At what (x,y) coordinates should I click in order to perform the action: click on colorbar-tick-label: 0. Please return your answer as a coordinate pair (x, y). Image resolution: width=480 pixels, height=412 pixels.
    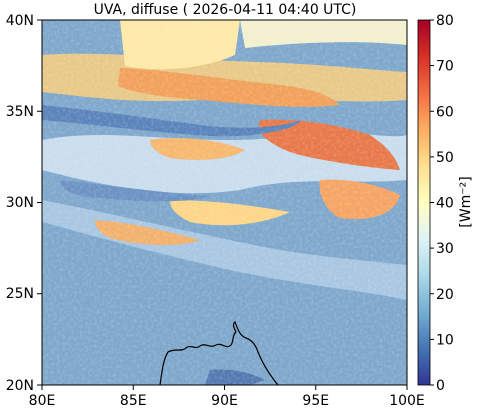
    Looking at the image, I should click on (440, 386).